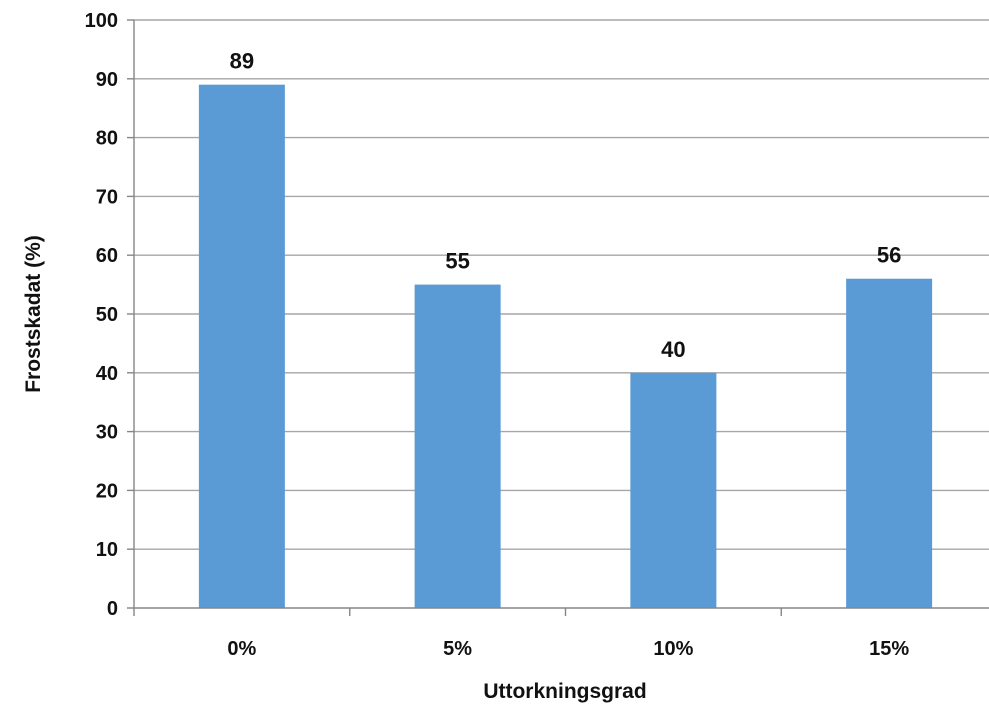 The width and height of the screenshot is (989, 712). Describe the element at coordinates (673, 649) in the screenshot. I see `x-tick-label: 10%` at that location.